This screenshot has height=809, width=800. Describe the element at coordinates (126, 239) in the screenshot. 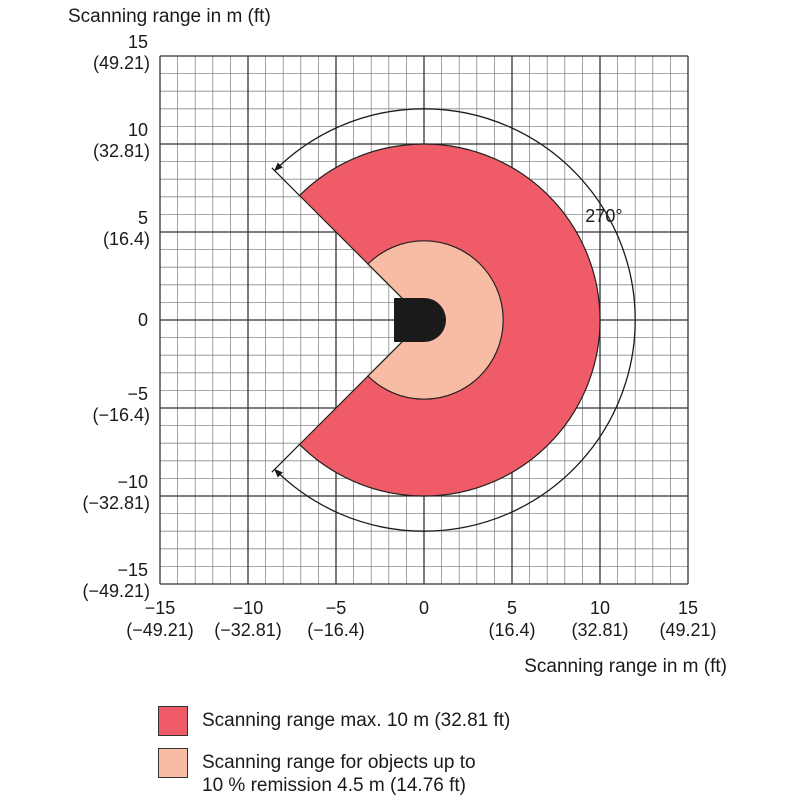

I see `y-tick-label-ft: (16.4)` at that location.